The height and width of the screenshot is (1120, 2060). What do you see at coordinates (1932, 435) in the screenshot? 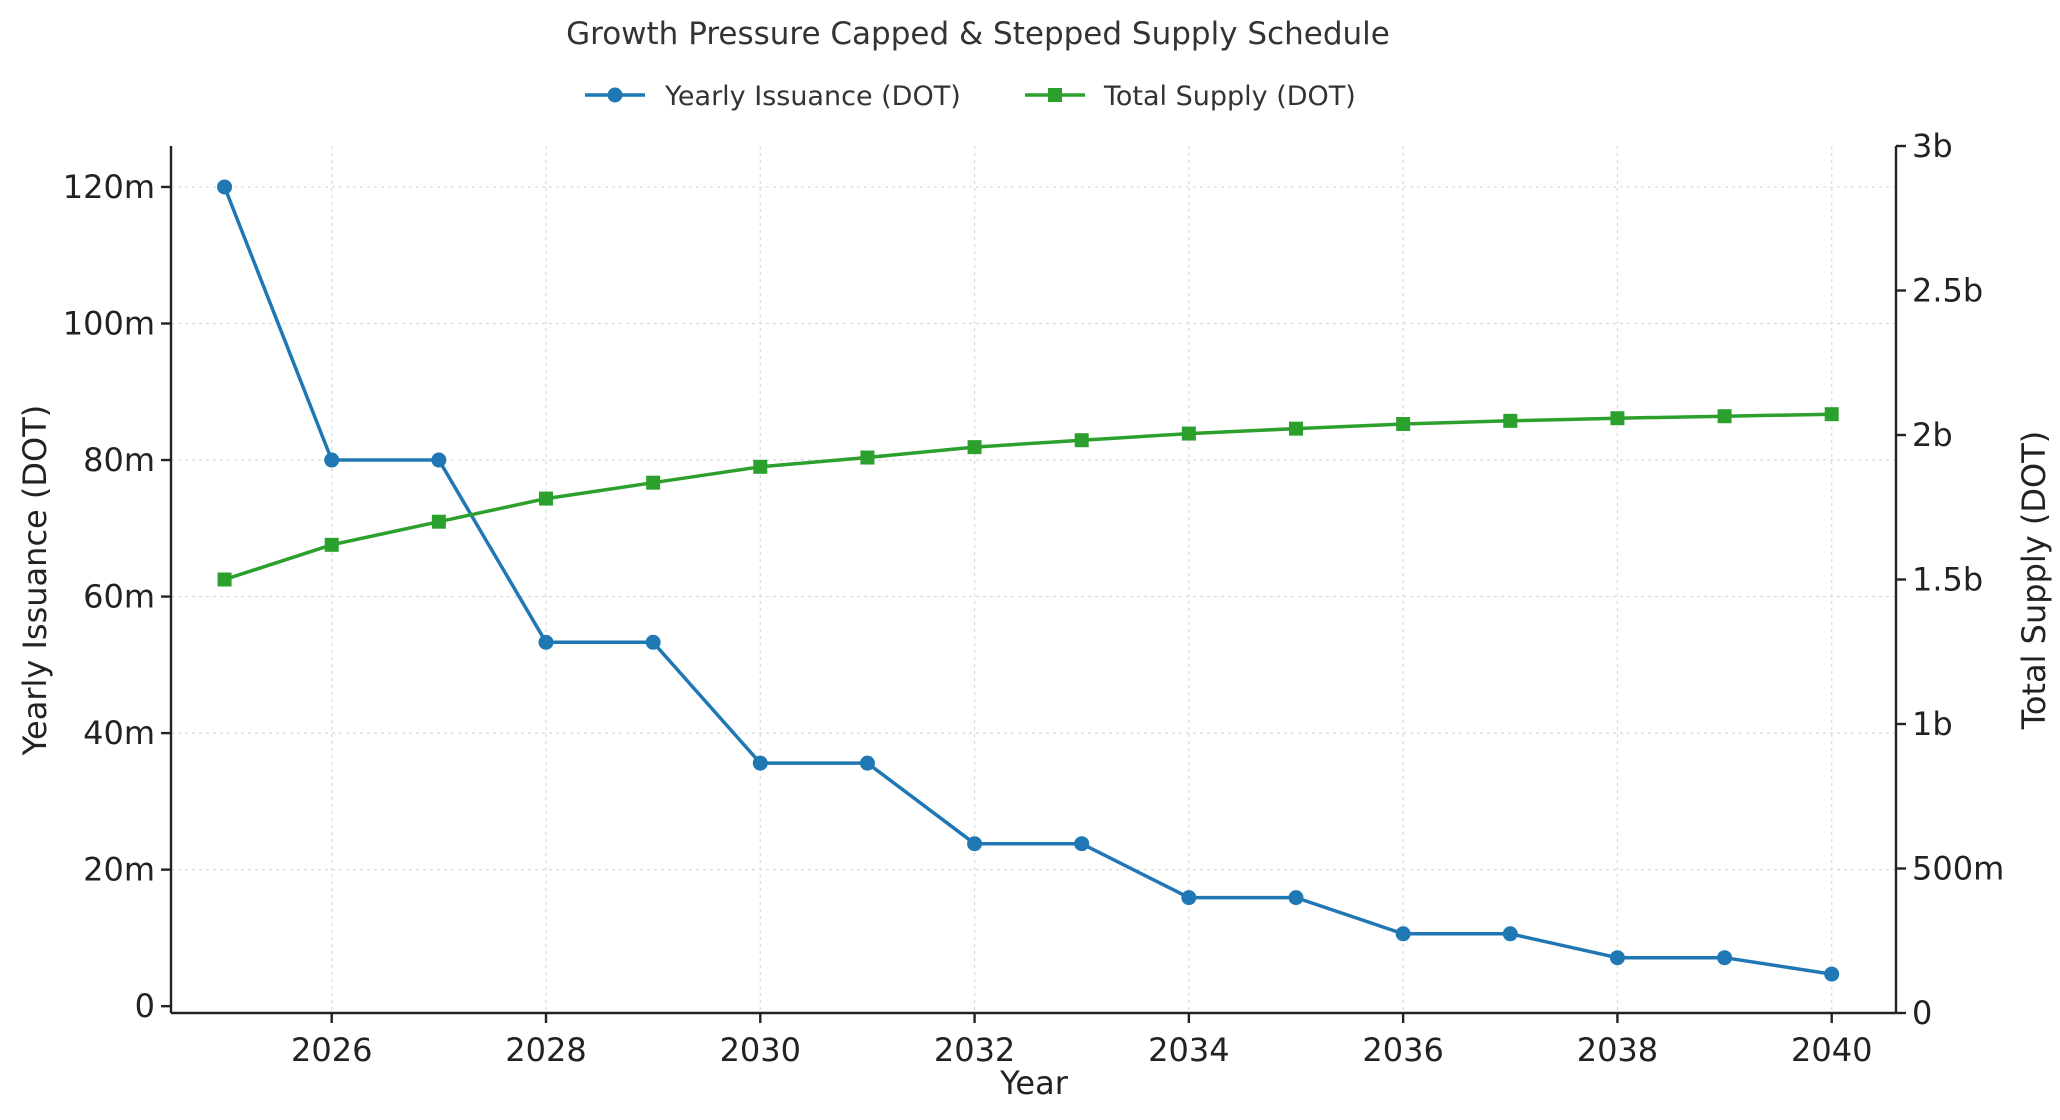
I see `y-right-tick-label: 2b` at bounding box center [1932, 435].